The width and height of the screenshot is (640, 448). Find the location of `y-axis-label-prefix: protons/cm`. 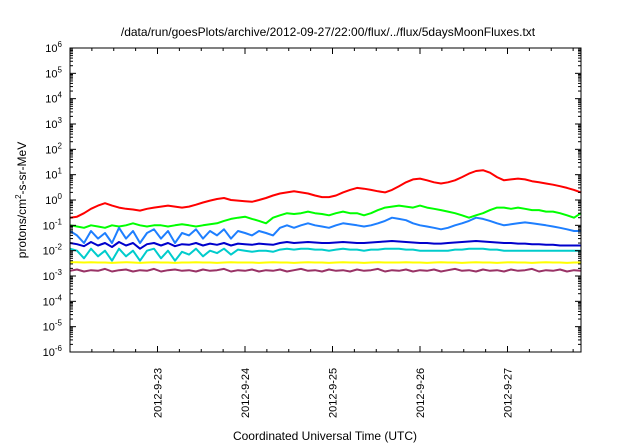

y-axis-label-prefix: protons/cm is located at coordinates (22, 228).